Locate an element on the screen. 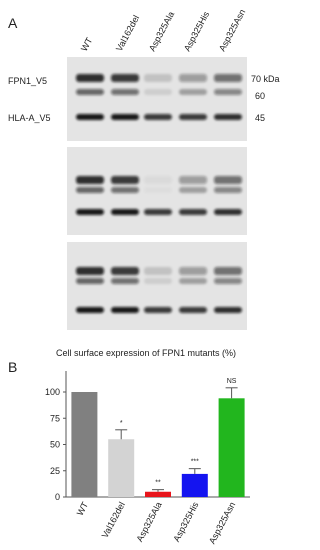  panel-label: B is located at coordinates (12, 367).